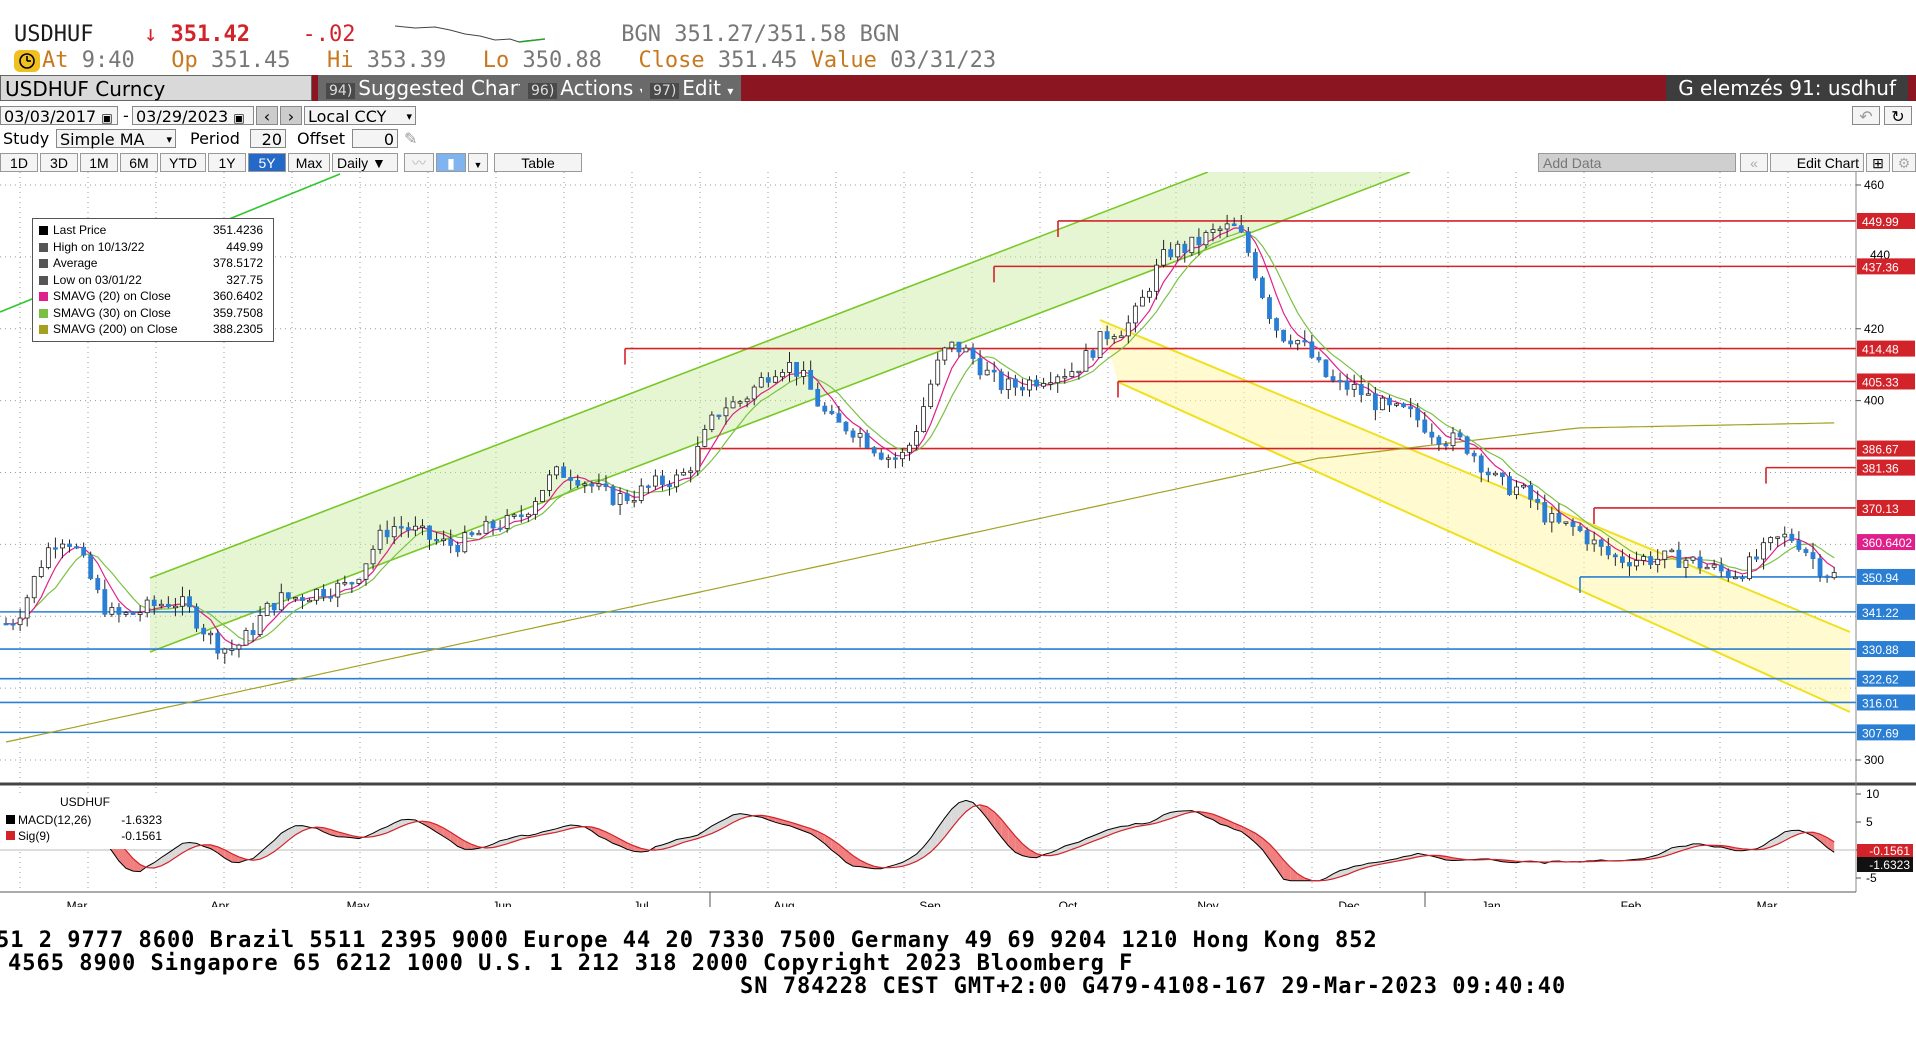  I want to click on edit-chart-button: Edit Chart, so click(1817, 162).